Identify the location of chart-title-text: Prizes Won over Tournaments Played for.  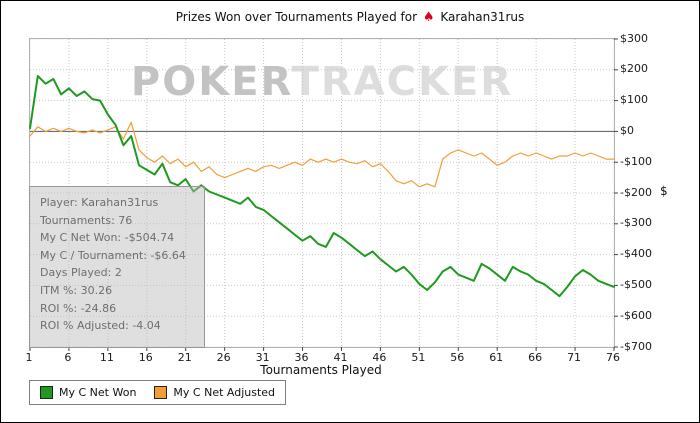
(296, 17).